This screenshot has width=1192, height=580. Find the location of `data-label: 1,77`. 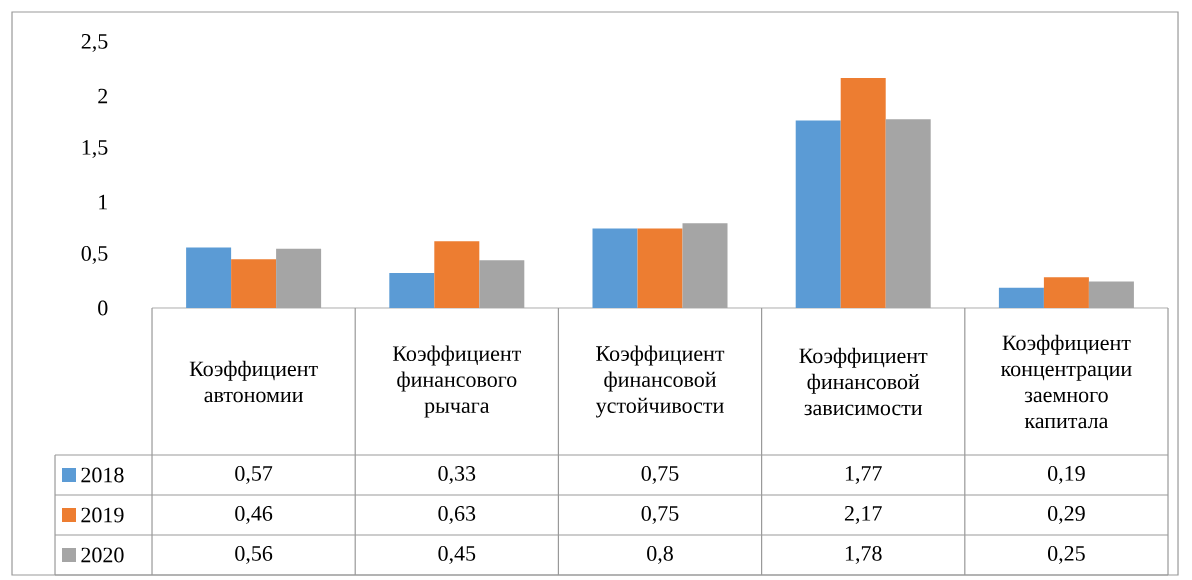

data-label: 1,77 is located at coordinates (863, 475).